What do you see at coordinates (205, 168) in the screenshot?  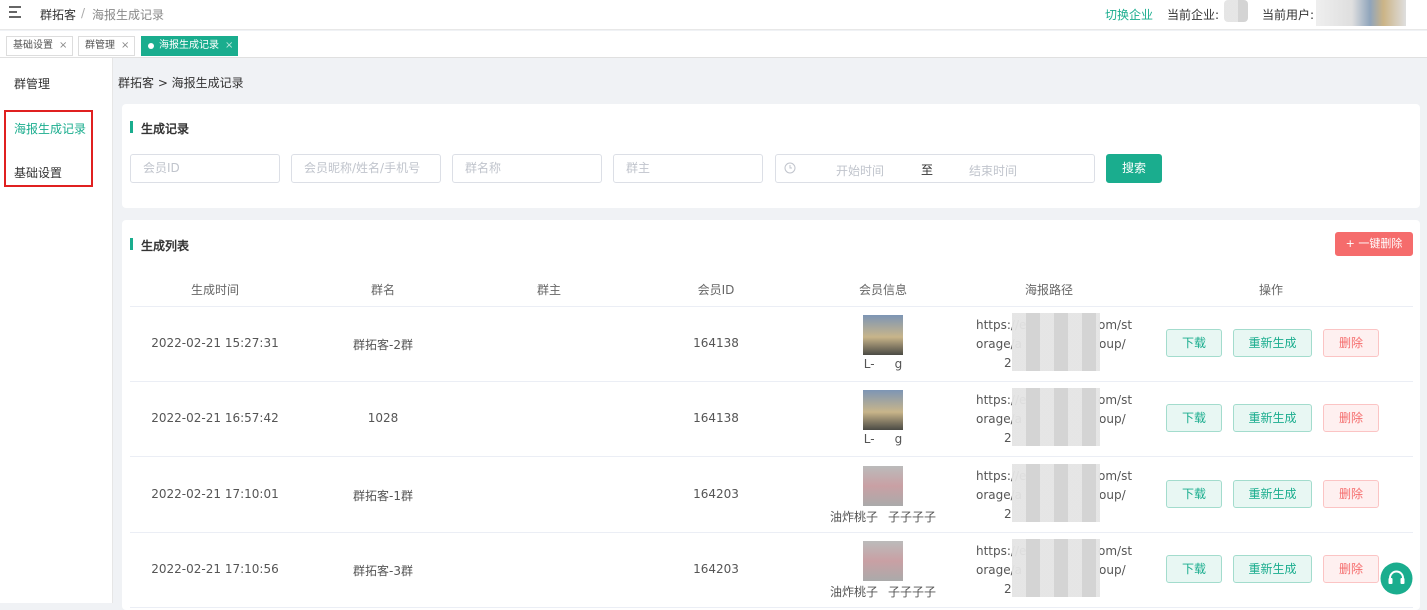 I see `input: 会员ID` at bounding box center [205, 168].